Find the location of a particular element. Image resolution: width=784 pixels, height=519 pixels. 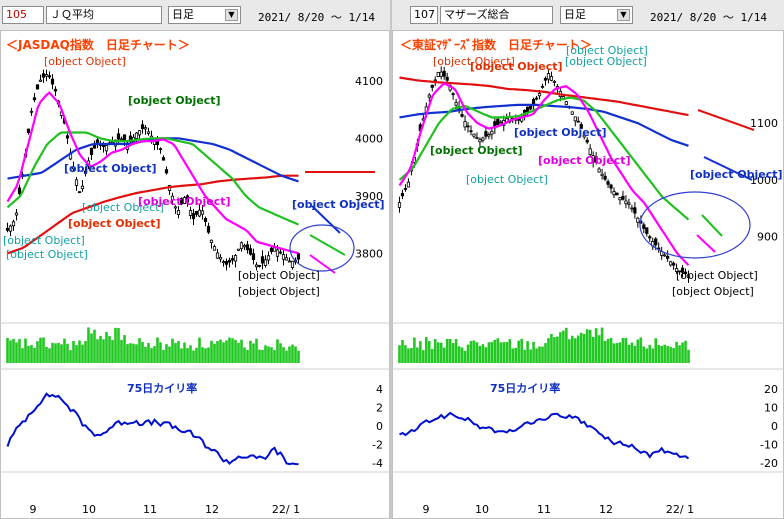

deviation-label: 75日カイリ率 is located at coordinates (162, 388).